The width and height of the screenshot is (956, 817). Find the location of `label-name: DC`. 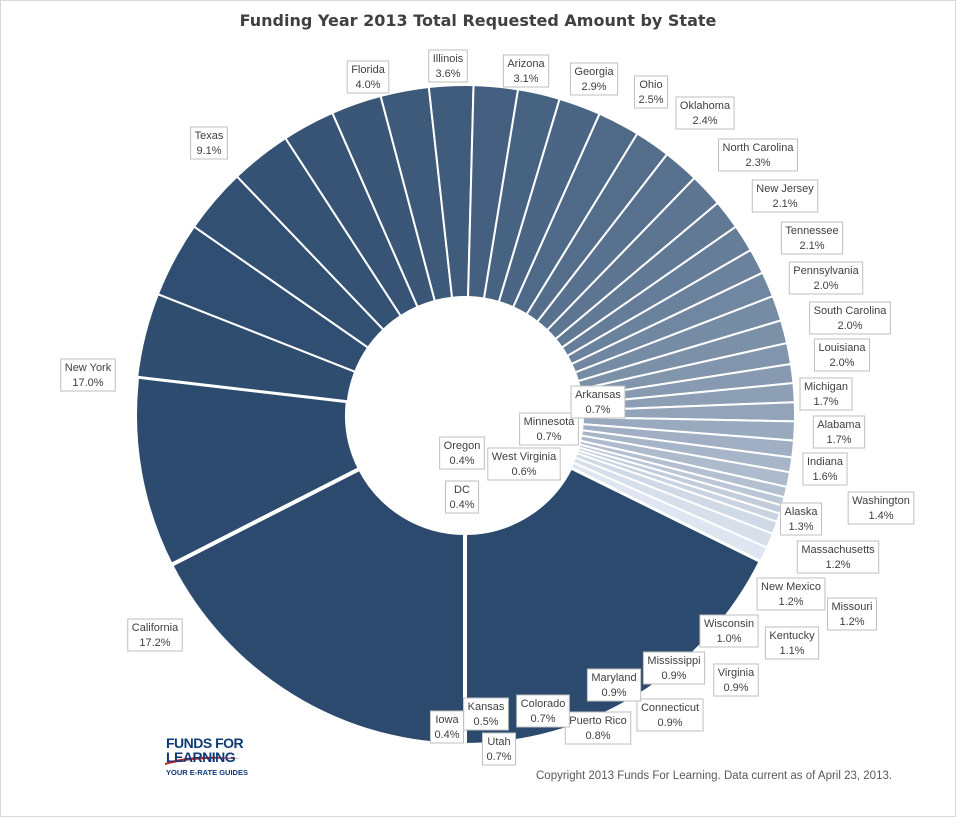

label-name: DC is located at coordinates (462, 490).